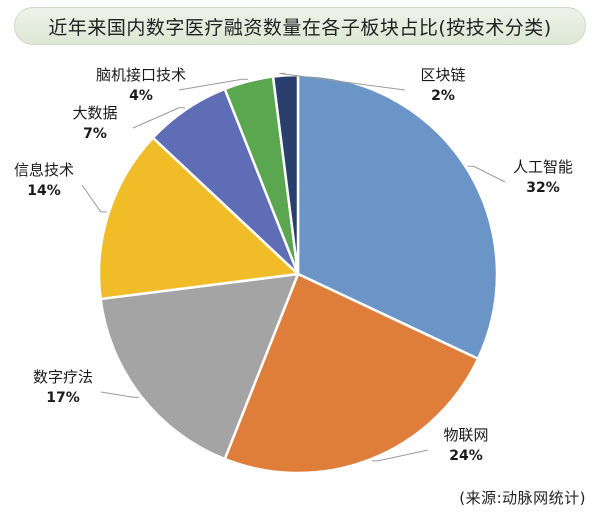 Image resolution: width=600 pixels, height=516 pixels. What do you see at coordinates (95, 134) in the screenshot?
I see `slice-value-label-5: 7%` at bounding box center [95, 134].